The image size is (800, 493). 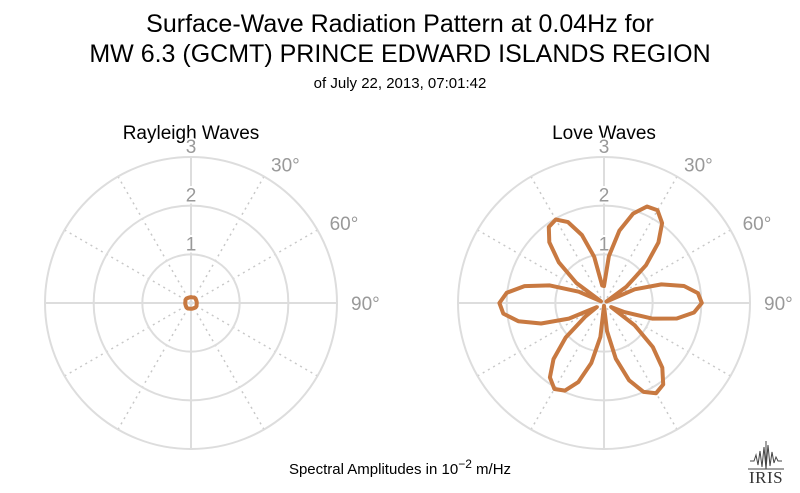 I want to click on panel-title: Love Waves, so click(x=604, y=133).